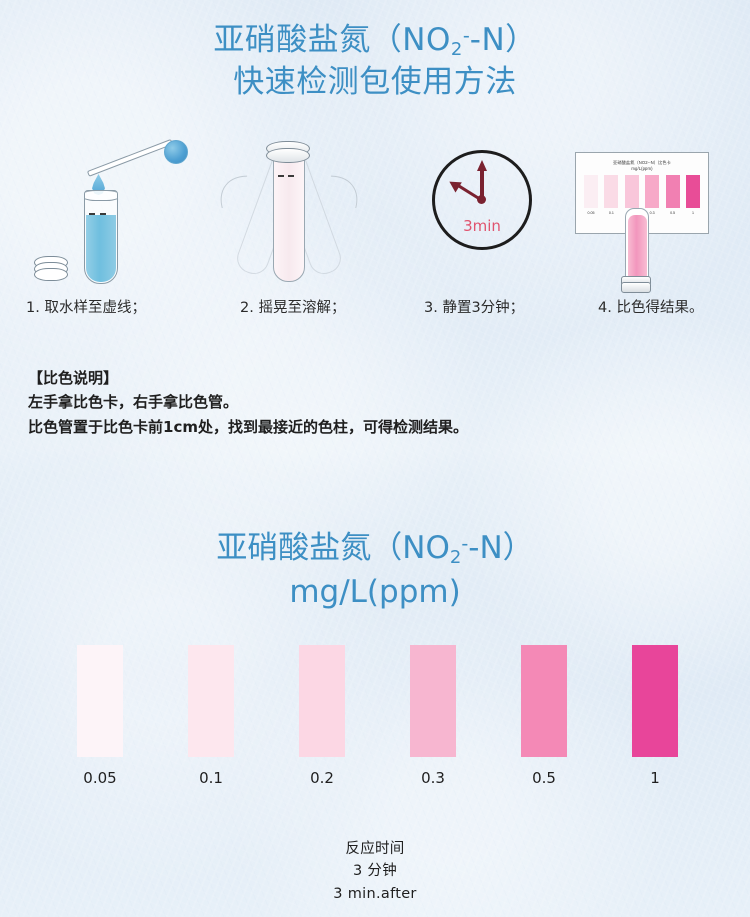 Image resolution: width=750 pixels, height=917 pixels. Describe the element at coordinates (211, 778) in the screenshot. I see `color-swatch-label: 0.1` at that location.